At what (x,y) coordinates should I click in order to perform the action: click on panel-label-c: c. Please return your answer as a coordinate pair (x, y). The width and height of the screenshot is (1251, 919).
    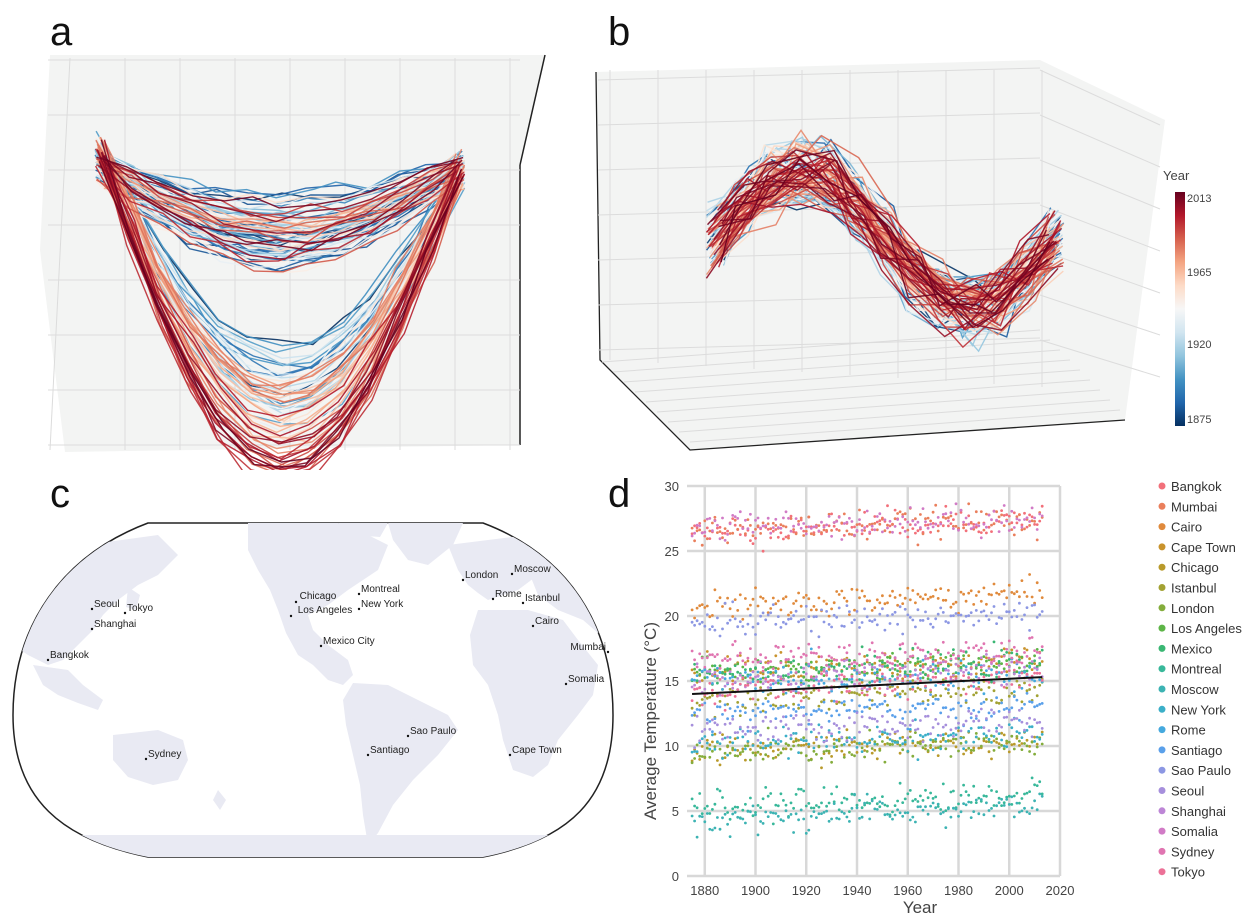
    Looking at the image, I should click on (60, 494).